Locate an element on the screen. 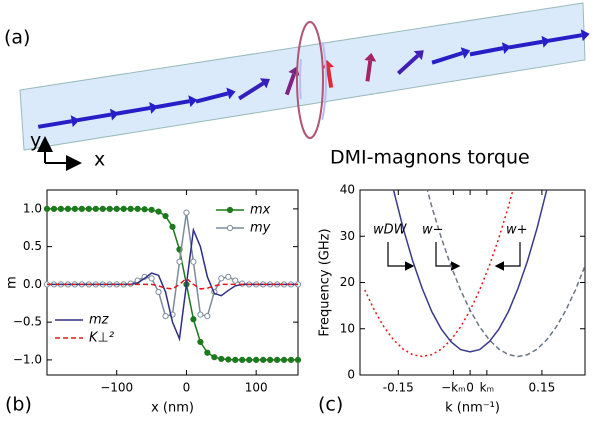 This screenshot has height=428, width=593. curve-label: w+ is located at coordinates (517, 230).